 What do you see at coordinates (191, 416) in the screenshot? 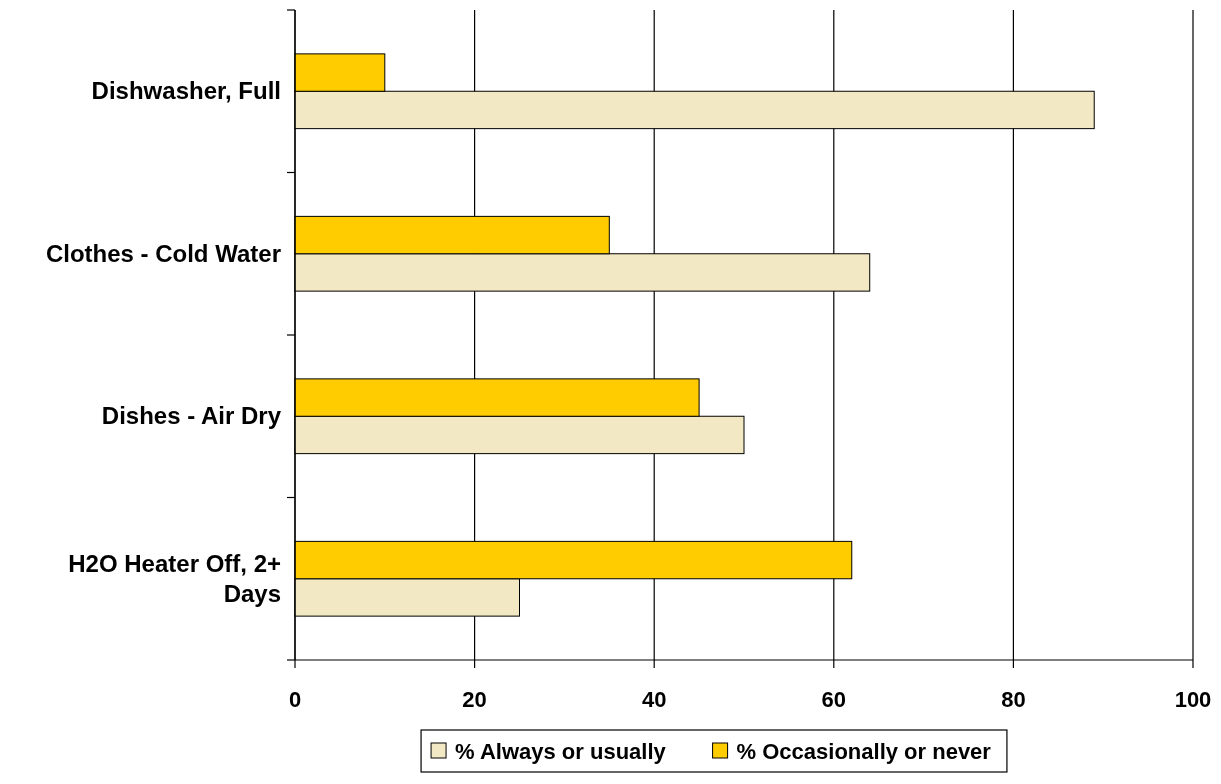
I see `y-tick-label: Dishes - Air Dry` at bounding box center [191, 416].